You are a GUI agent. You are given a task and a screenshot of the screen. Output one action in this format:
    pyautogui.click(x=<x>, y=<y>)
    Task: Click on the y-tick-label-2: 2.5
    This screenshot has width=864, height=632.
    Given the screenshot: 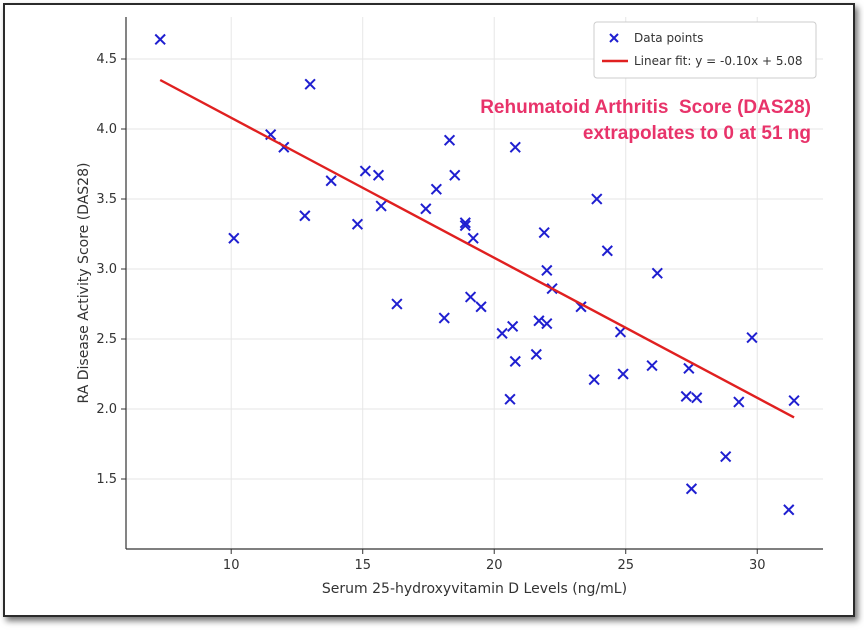 What is the action you would take?
    pyautogui.click(x=106, y=339)
    